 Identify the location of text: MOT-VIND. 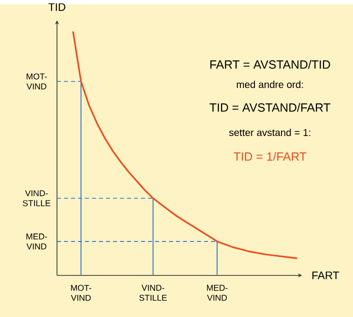
(36, 81).